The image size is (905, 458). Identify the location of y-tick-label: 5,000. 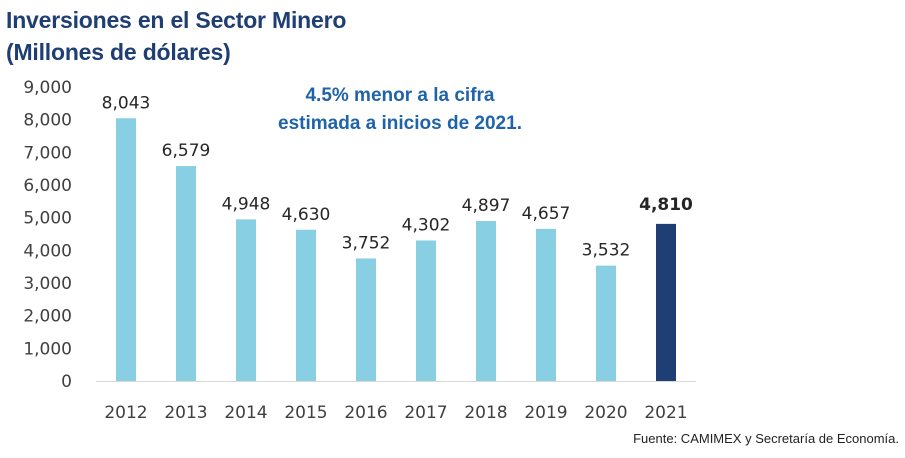
(47, 219).